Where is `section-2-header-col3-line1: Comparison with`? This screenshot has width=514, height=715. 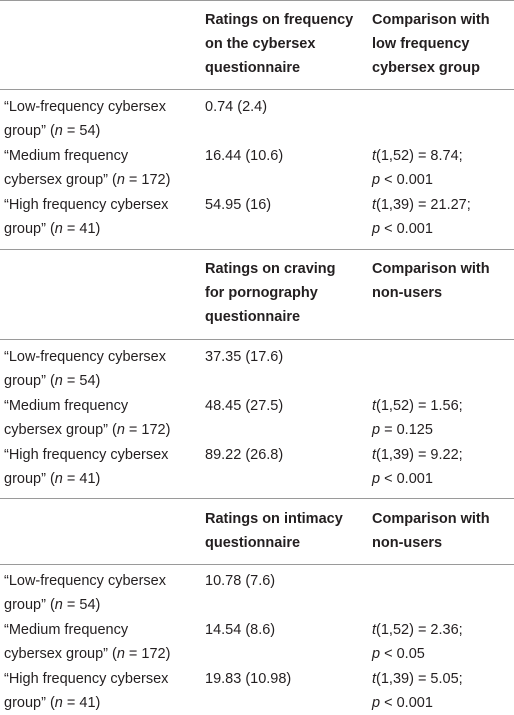 section-2-header-col3-line1: Comparison with is located at coordinates (431, 269).